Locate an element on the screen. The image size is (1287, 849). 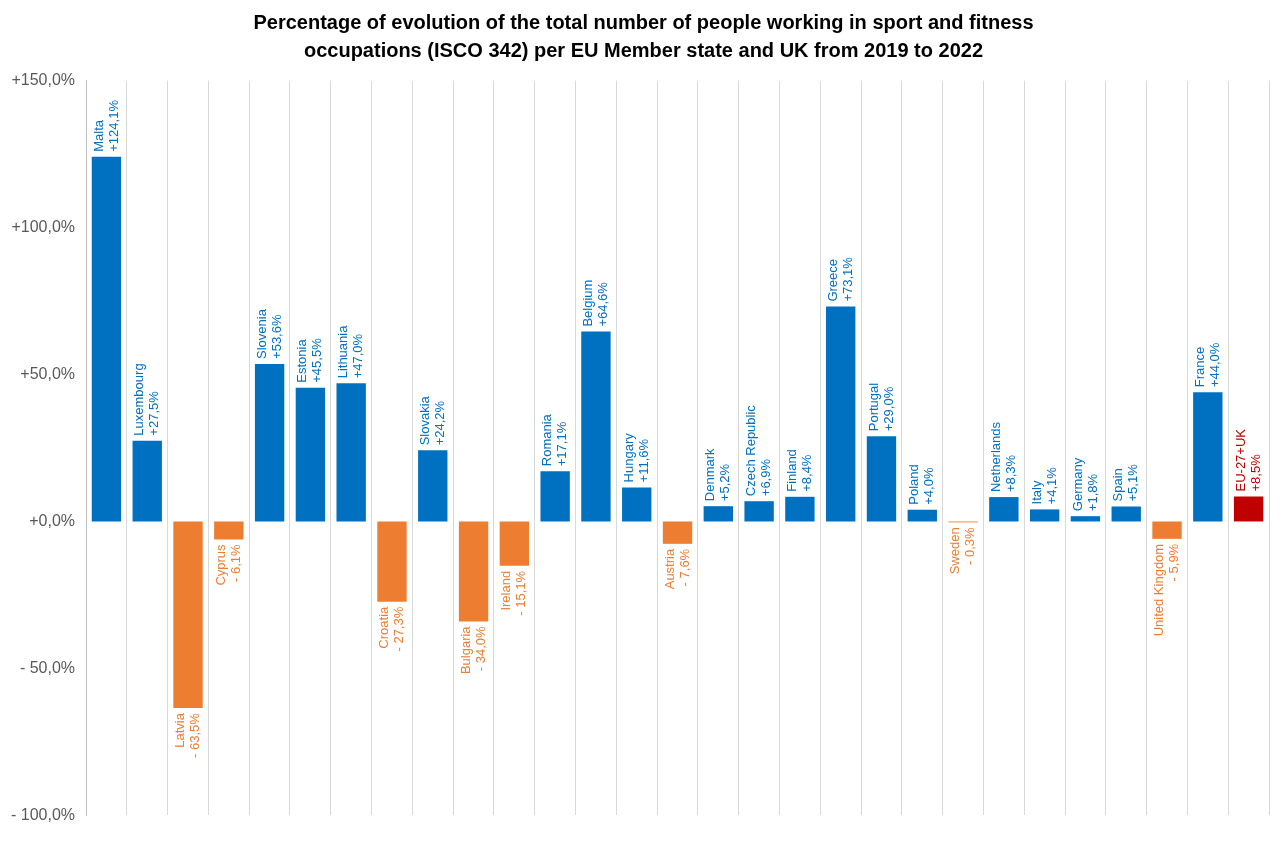
x-tick-label: Ireland is located at coordinates (506, 590).